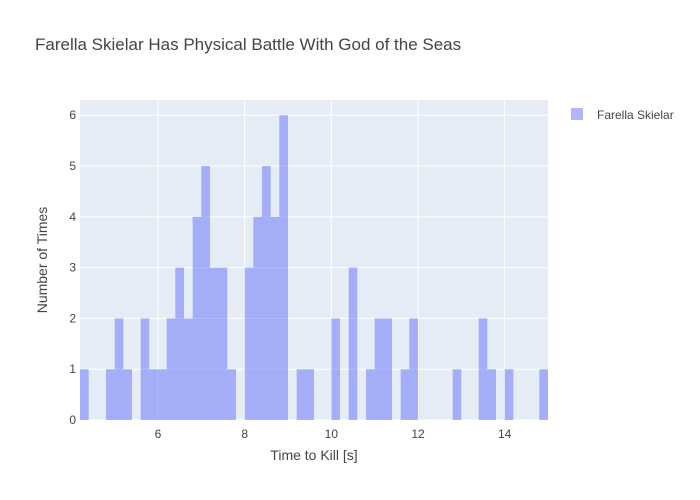  I want to click on y-tick-label: 6, so click(72, 115).